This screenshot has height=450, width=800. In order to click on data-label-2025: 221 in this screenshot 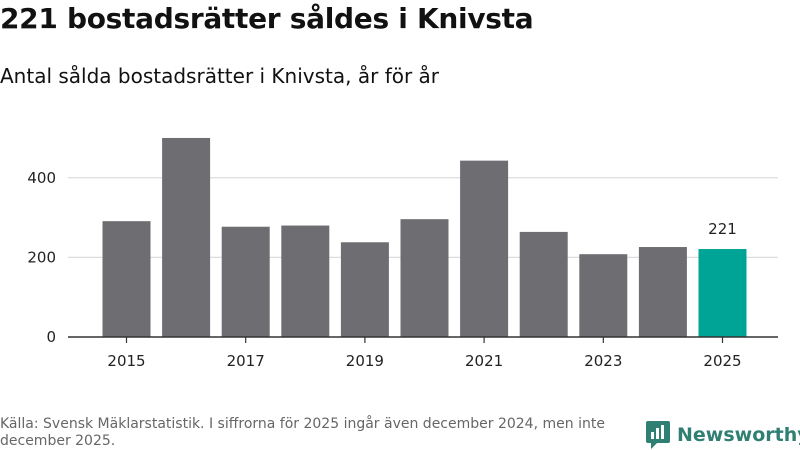, I will do `click(722, 229)`.